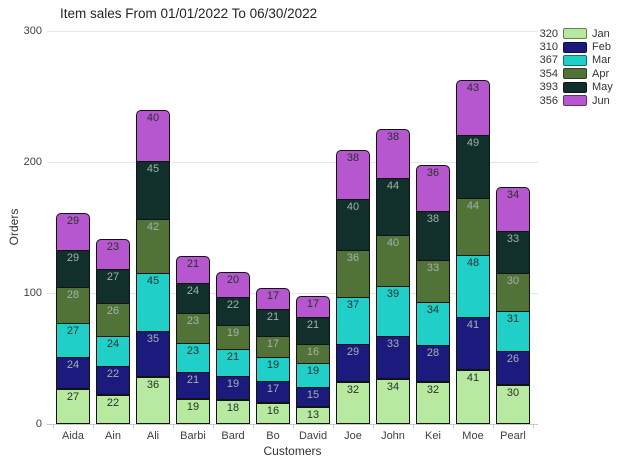 The height and width of the screenshot is (463, 624). What do you see at coordinates (113, 374) in the screenshot?
I see `bar-segment-value: 22` at bounding box center [113, 374].